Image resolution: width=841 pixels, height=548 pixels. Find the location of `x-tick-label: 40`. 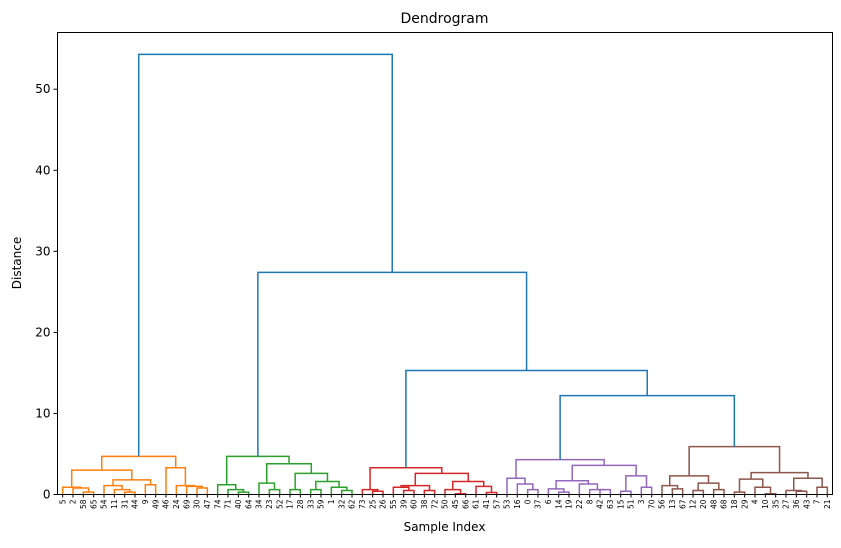

x-tick-label: 40 is located at coordinates (238, 504).